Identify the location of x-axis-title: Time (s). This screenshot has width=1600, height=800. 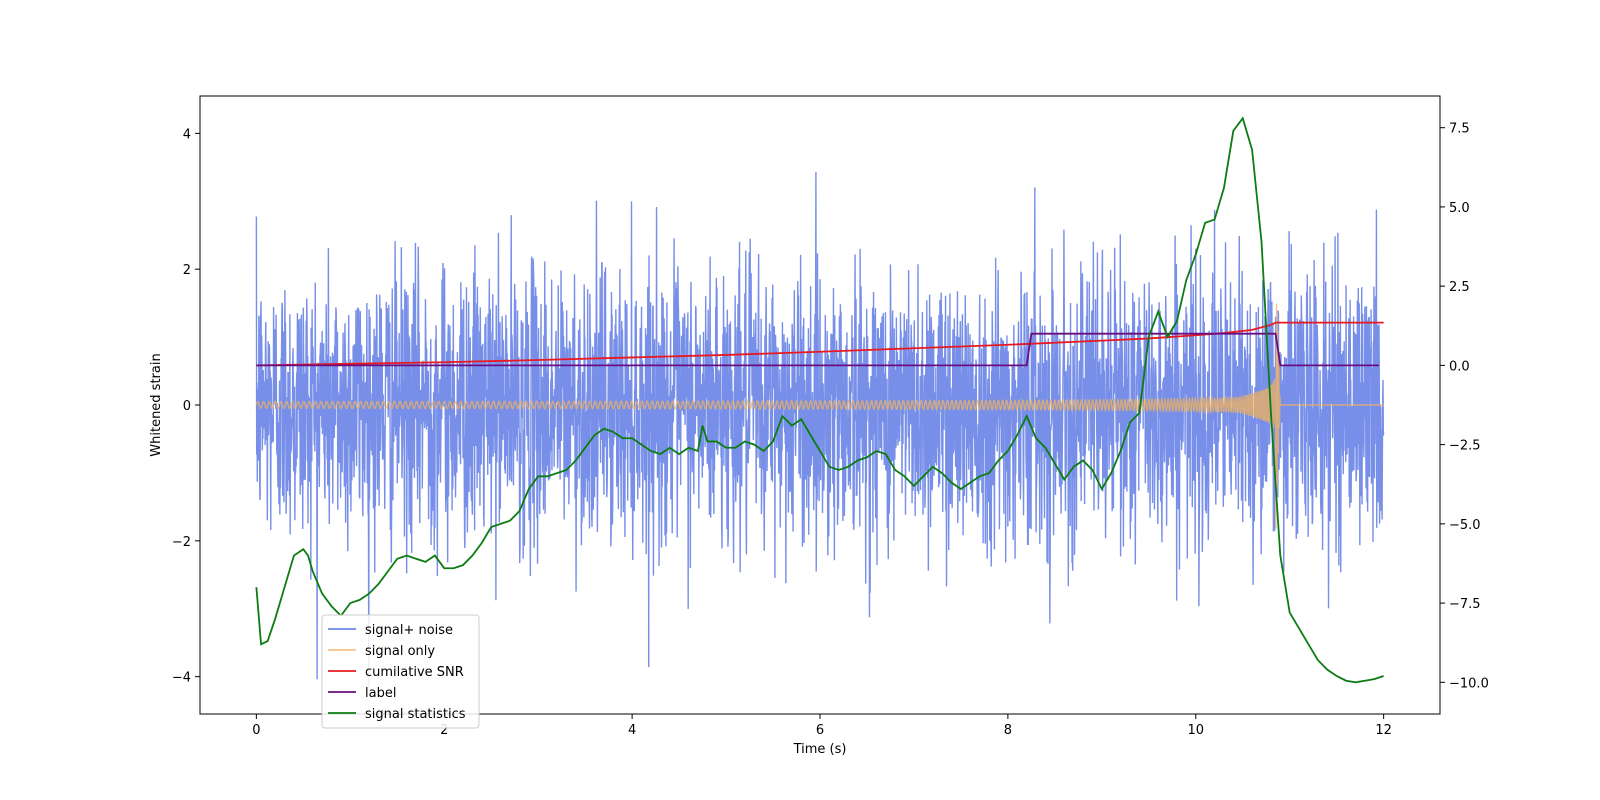
(820, 749).